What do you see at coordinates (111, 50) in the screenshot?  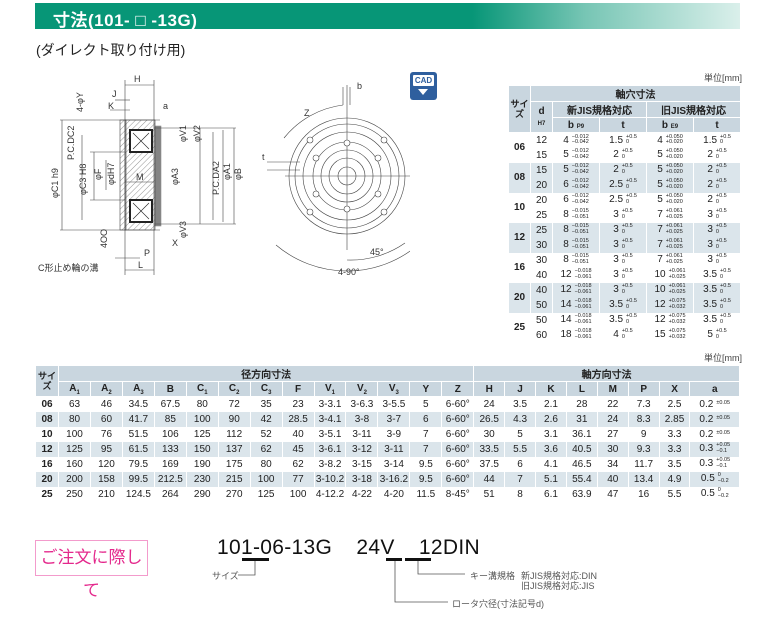 I see `section-subtitle: (ダイレクト取り付け用)` at bounding box center [111, 50].